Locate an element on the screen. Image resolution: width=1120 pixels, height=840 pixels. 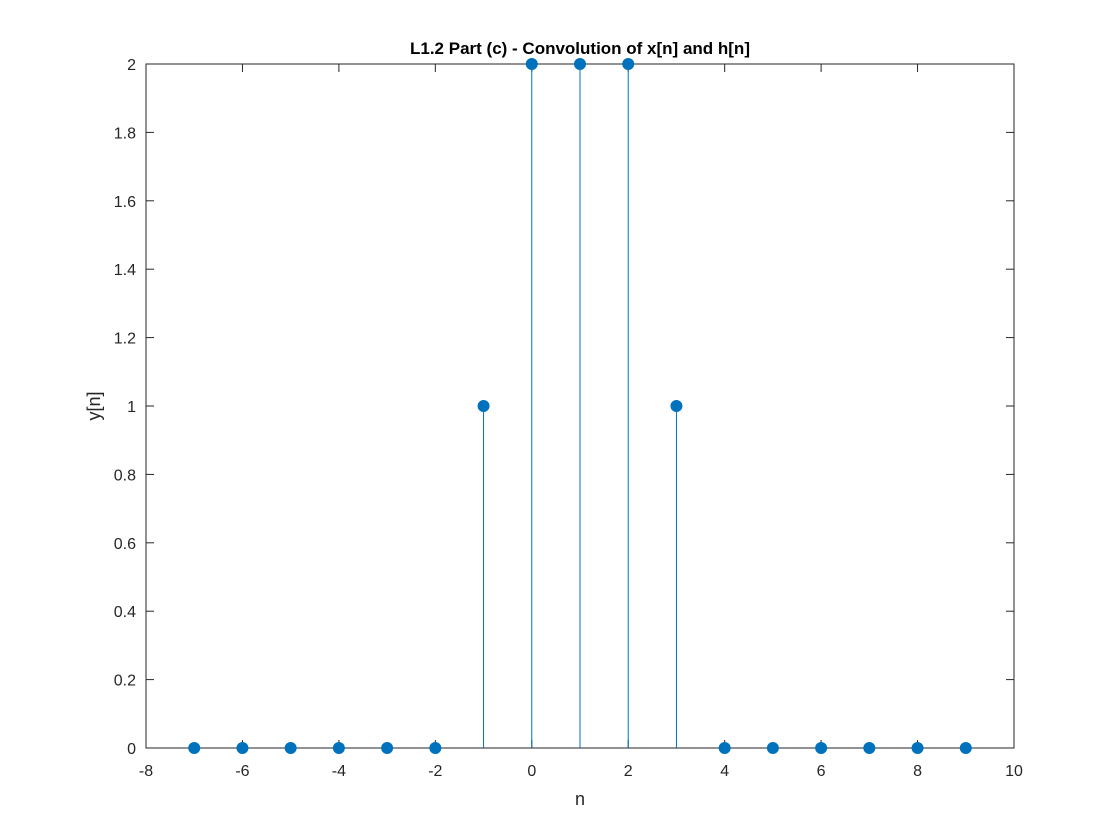
y-tick-label: 1 is located at coordinates (131, 407).